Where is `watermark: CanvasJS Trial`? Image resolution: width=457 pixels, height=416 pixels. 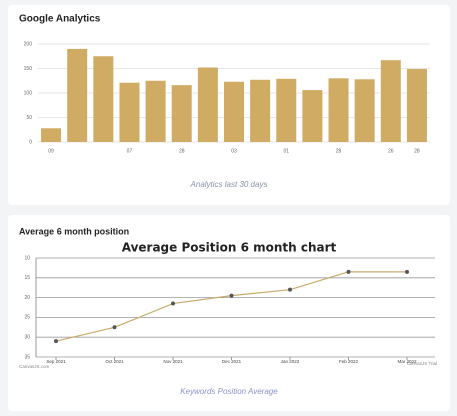
watermark: CanvasJS Trial is located at coordinates (422, 363).